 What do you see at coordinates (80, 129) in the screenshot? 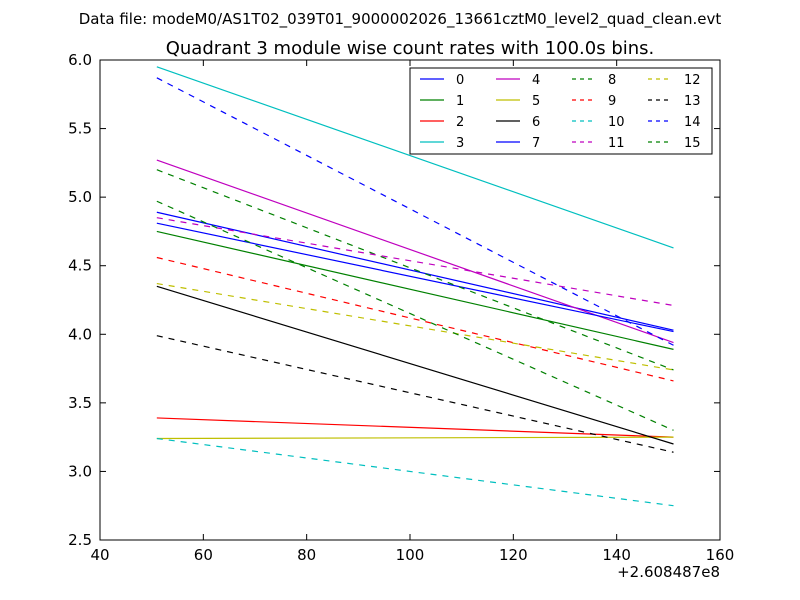
I see `y-tick-label: 5.5` at bounding box center [80, 129].